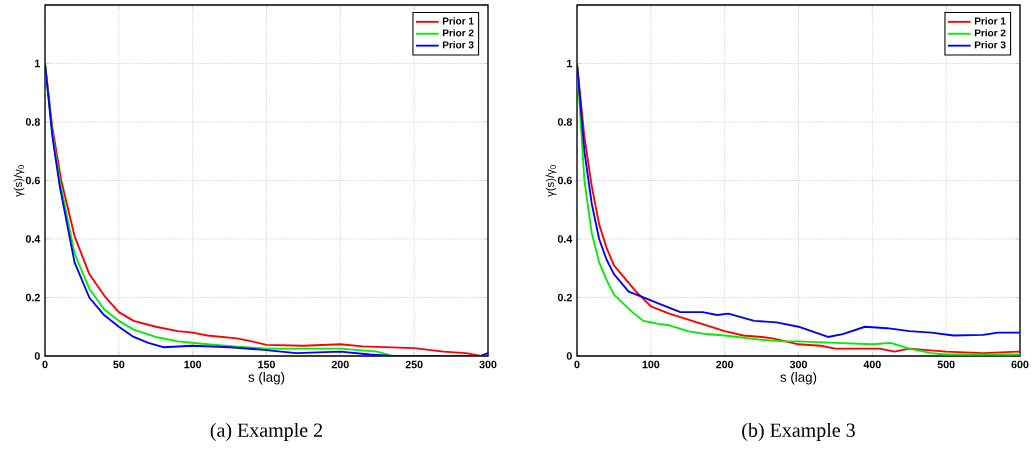  What do you see at coordinates (266, 432) in the screenshot?
I see `text: (a) Example 2` at bounding box center [266, 432].